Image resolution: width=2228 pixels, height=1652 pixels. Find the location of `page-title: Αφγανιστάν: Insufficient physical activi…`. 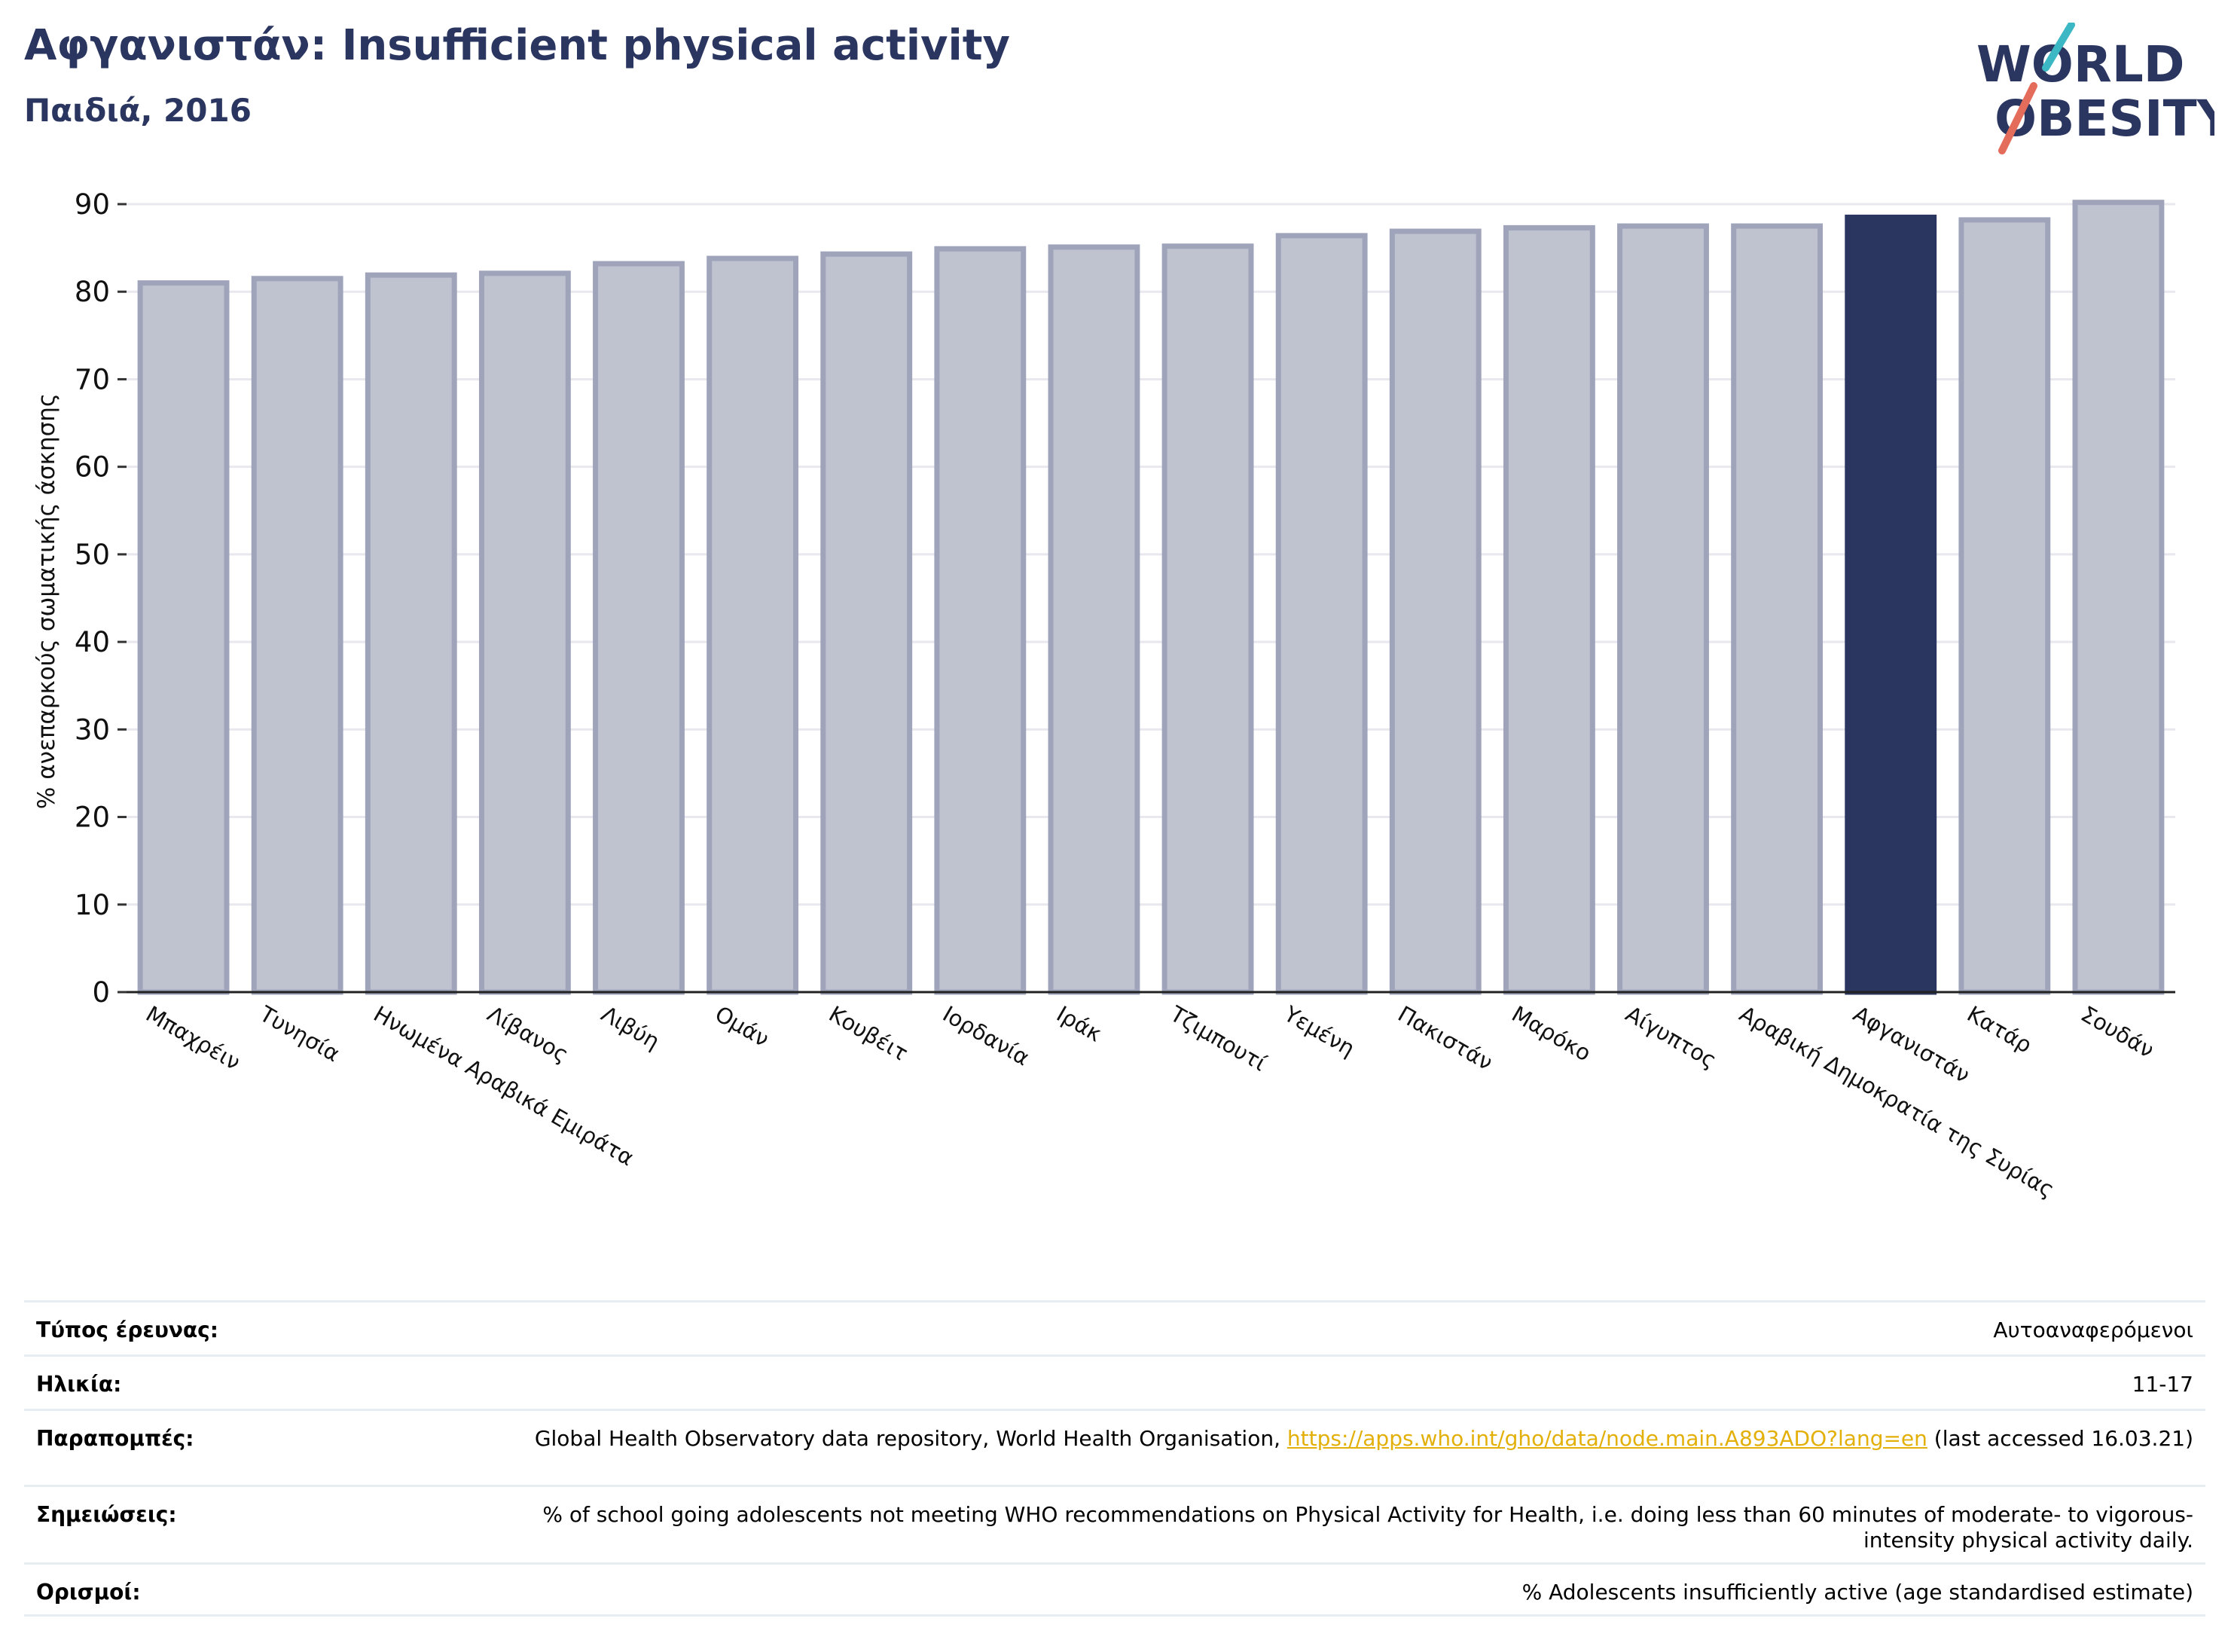

page-title: Αφγανιστάν: Insufficient physical activi… is located at coordinates (517, 45).